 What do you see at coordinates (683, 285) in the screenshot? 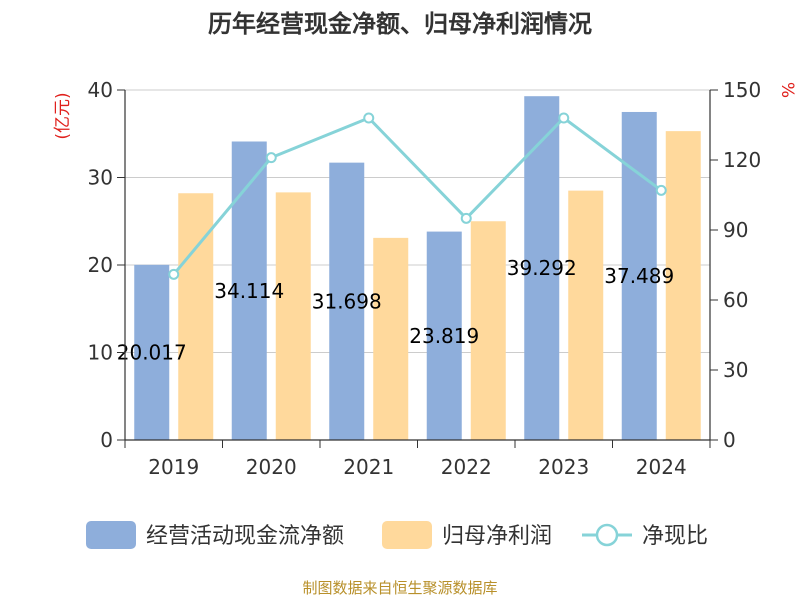
I see `bar-2024-netprofit` at bounding box center [683, 285].